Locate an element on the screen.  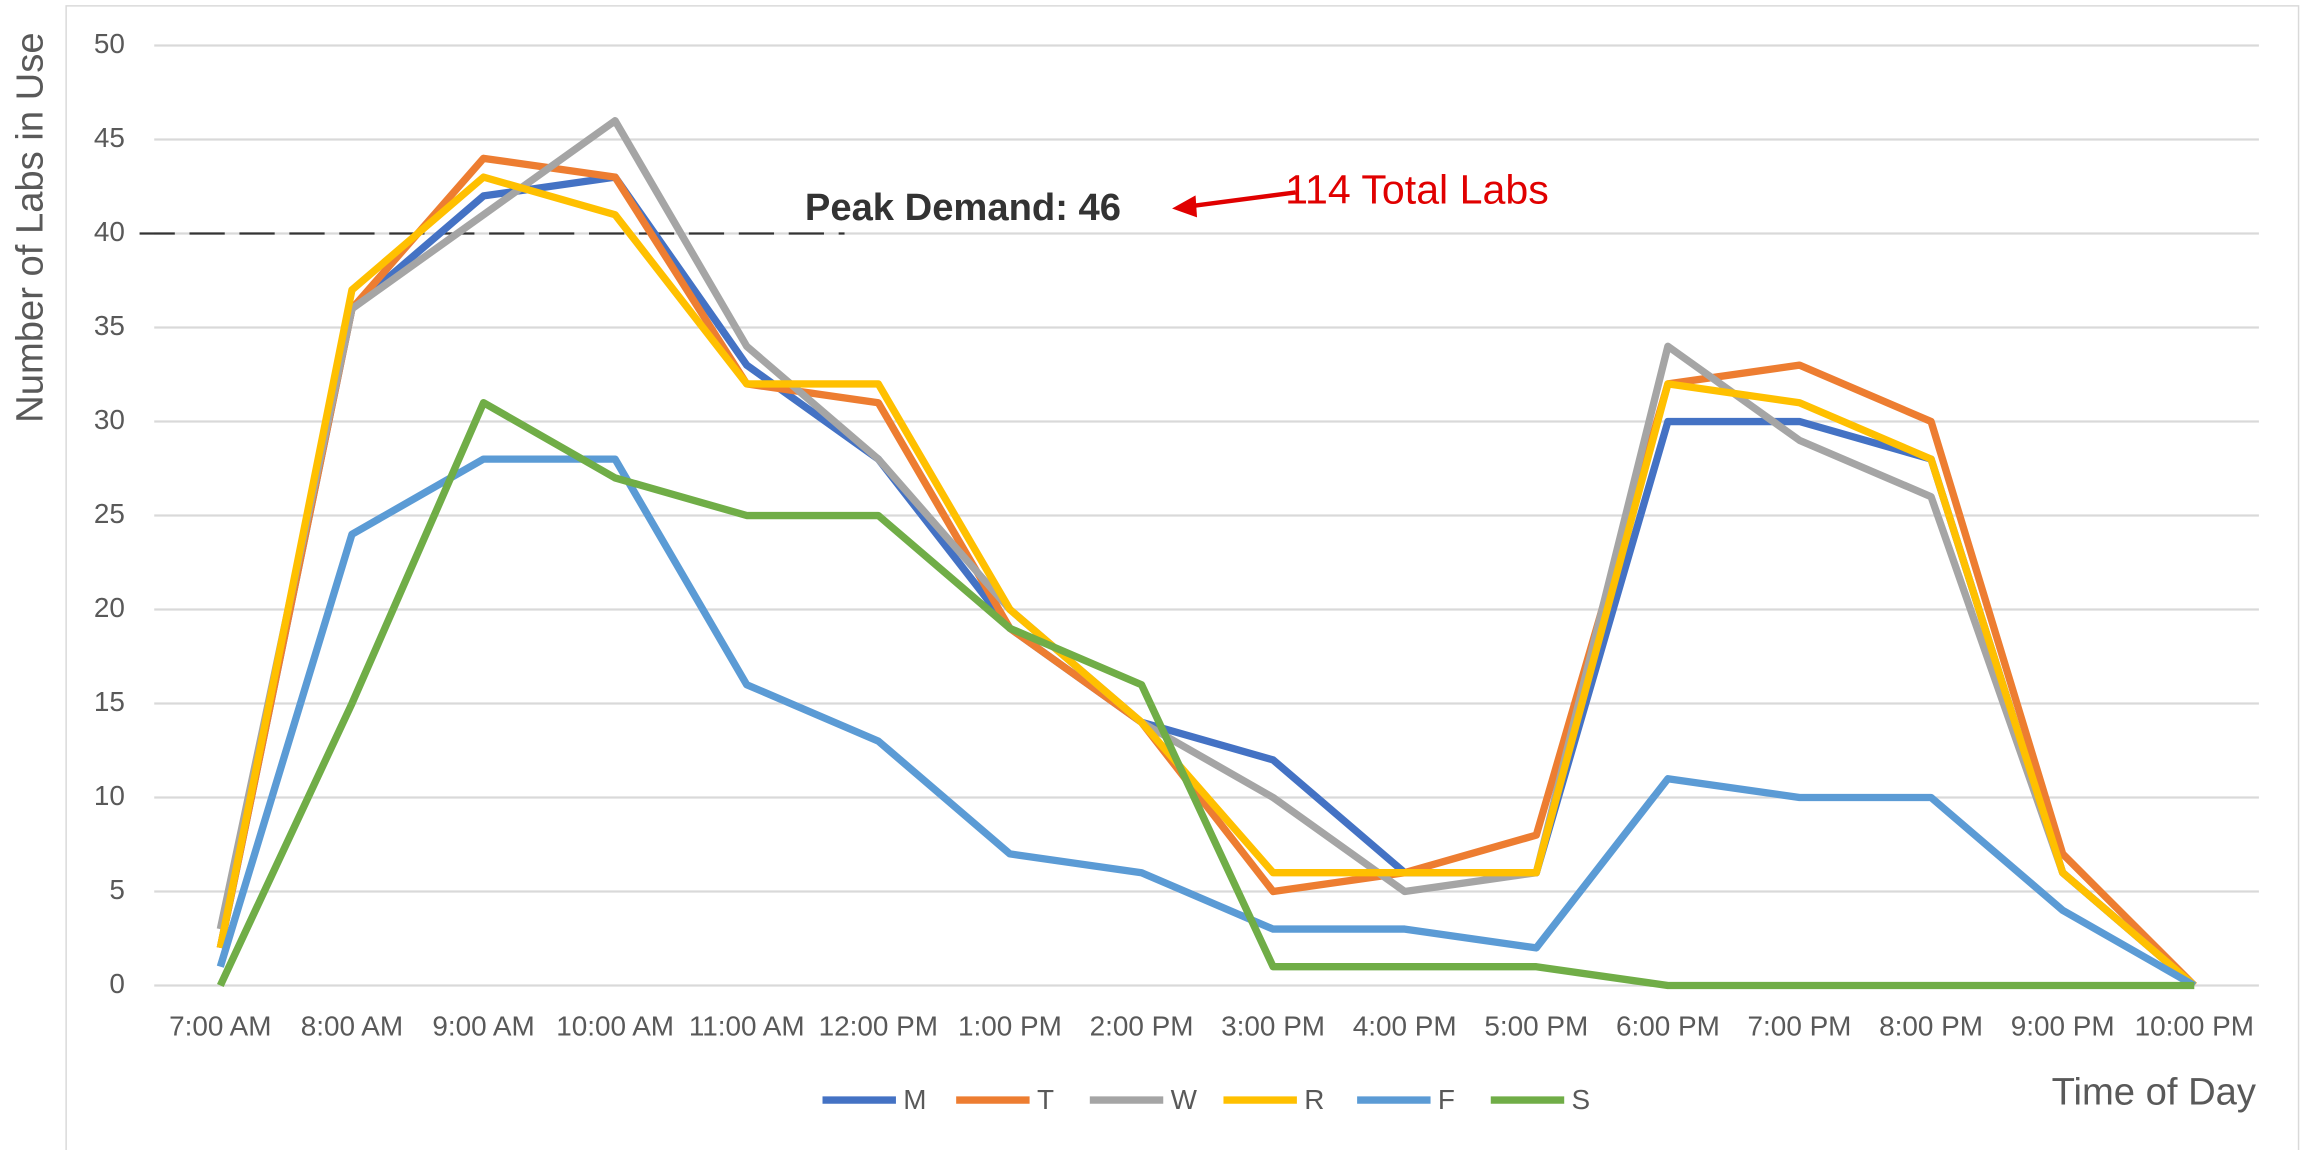
legend-label: S is located at coordinates (1581, 1099).